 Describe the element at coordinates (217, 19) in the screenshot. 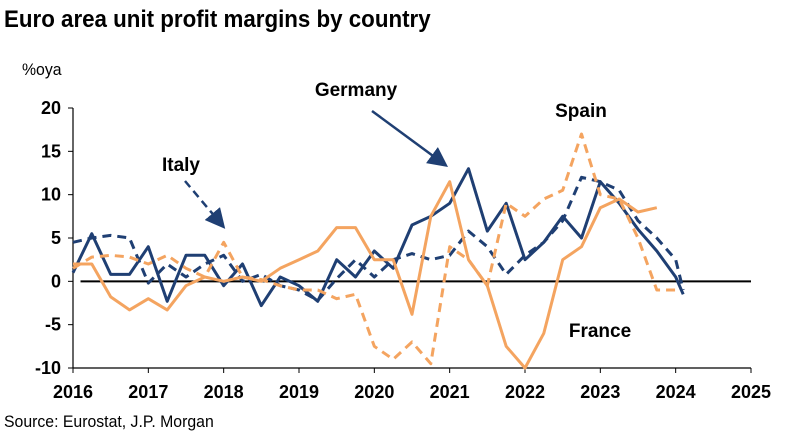

I see `chart-title: Euro area unit profit margins by country` at that location.